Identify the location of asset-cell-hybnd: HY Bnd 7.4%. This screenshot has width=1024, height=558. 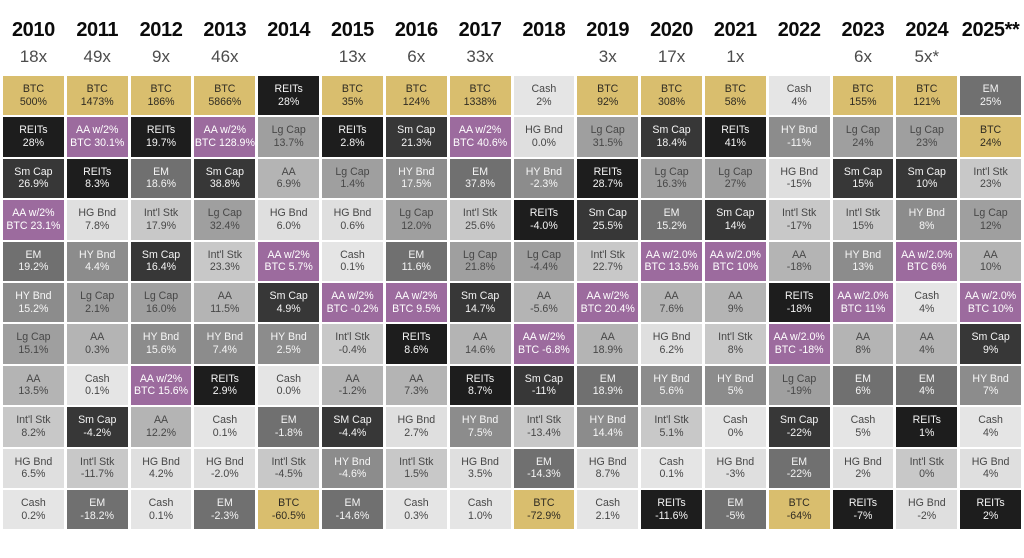
(225, 344).